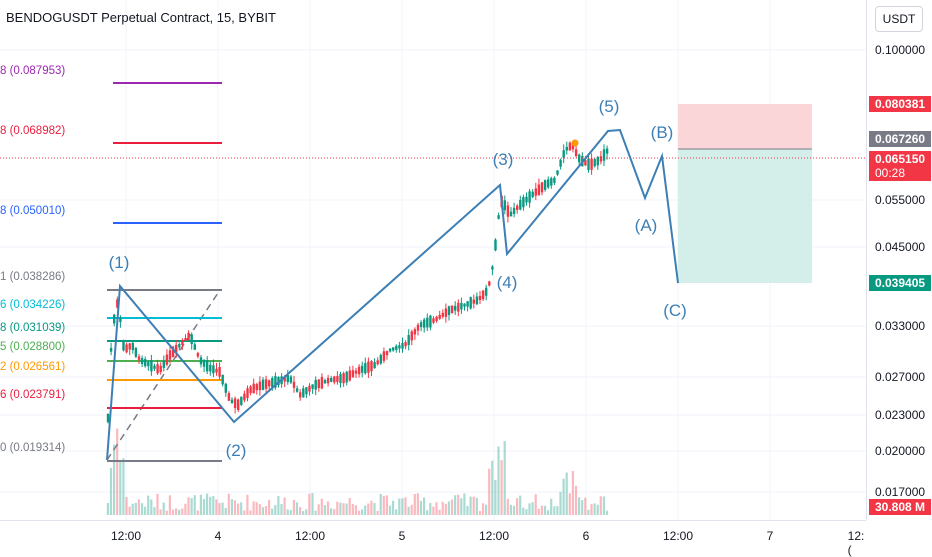 The height and width of the screenshot is (557, 932). Describe the element at coordinates (33, 328) in the screenshot. I see `fib-label-5: 8 (0.031039)` at that location.